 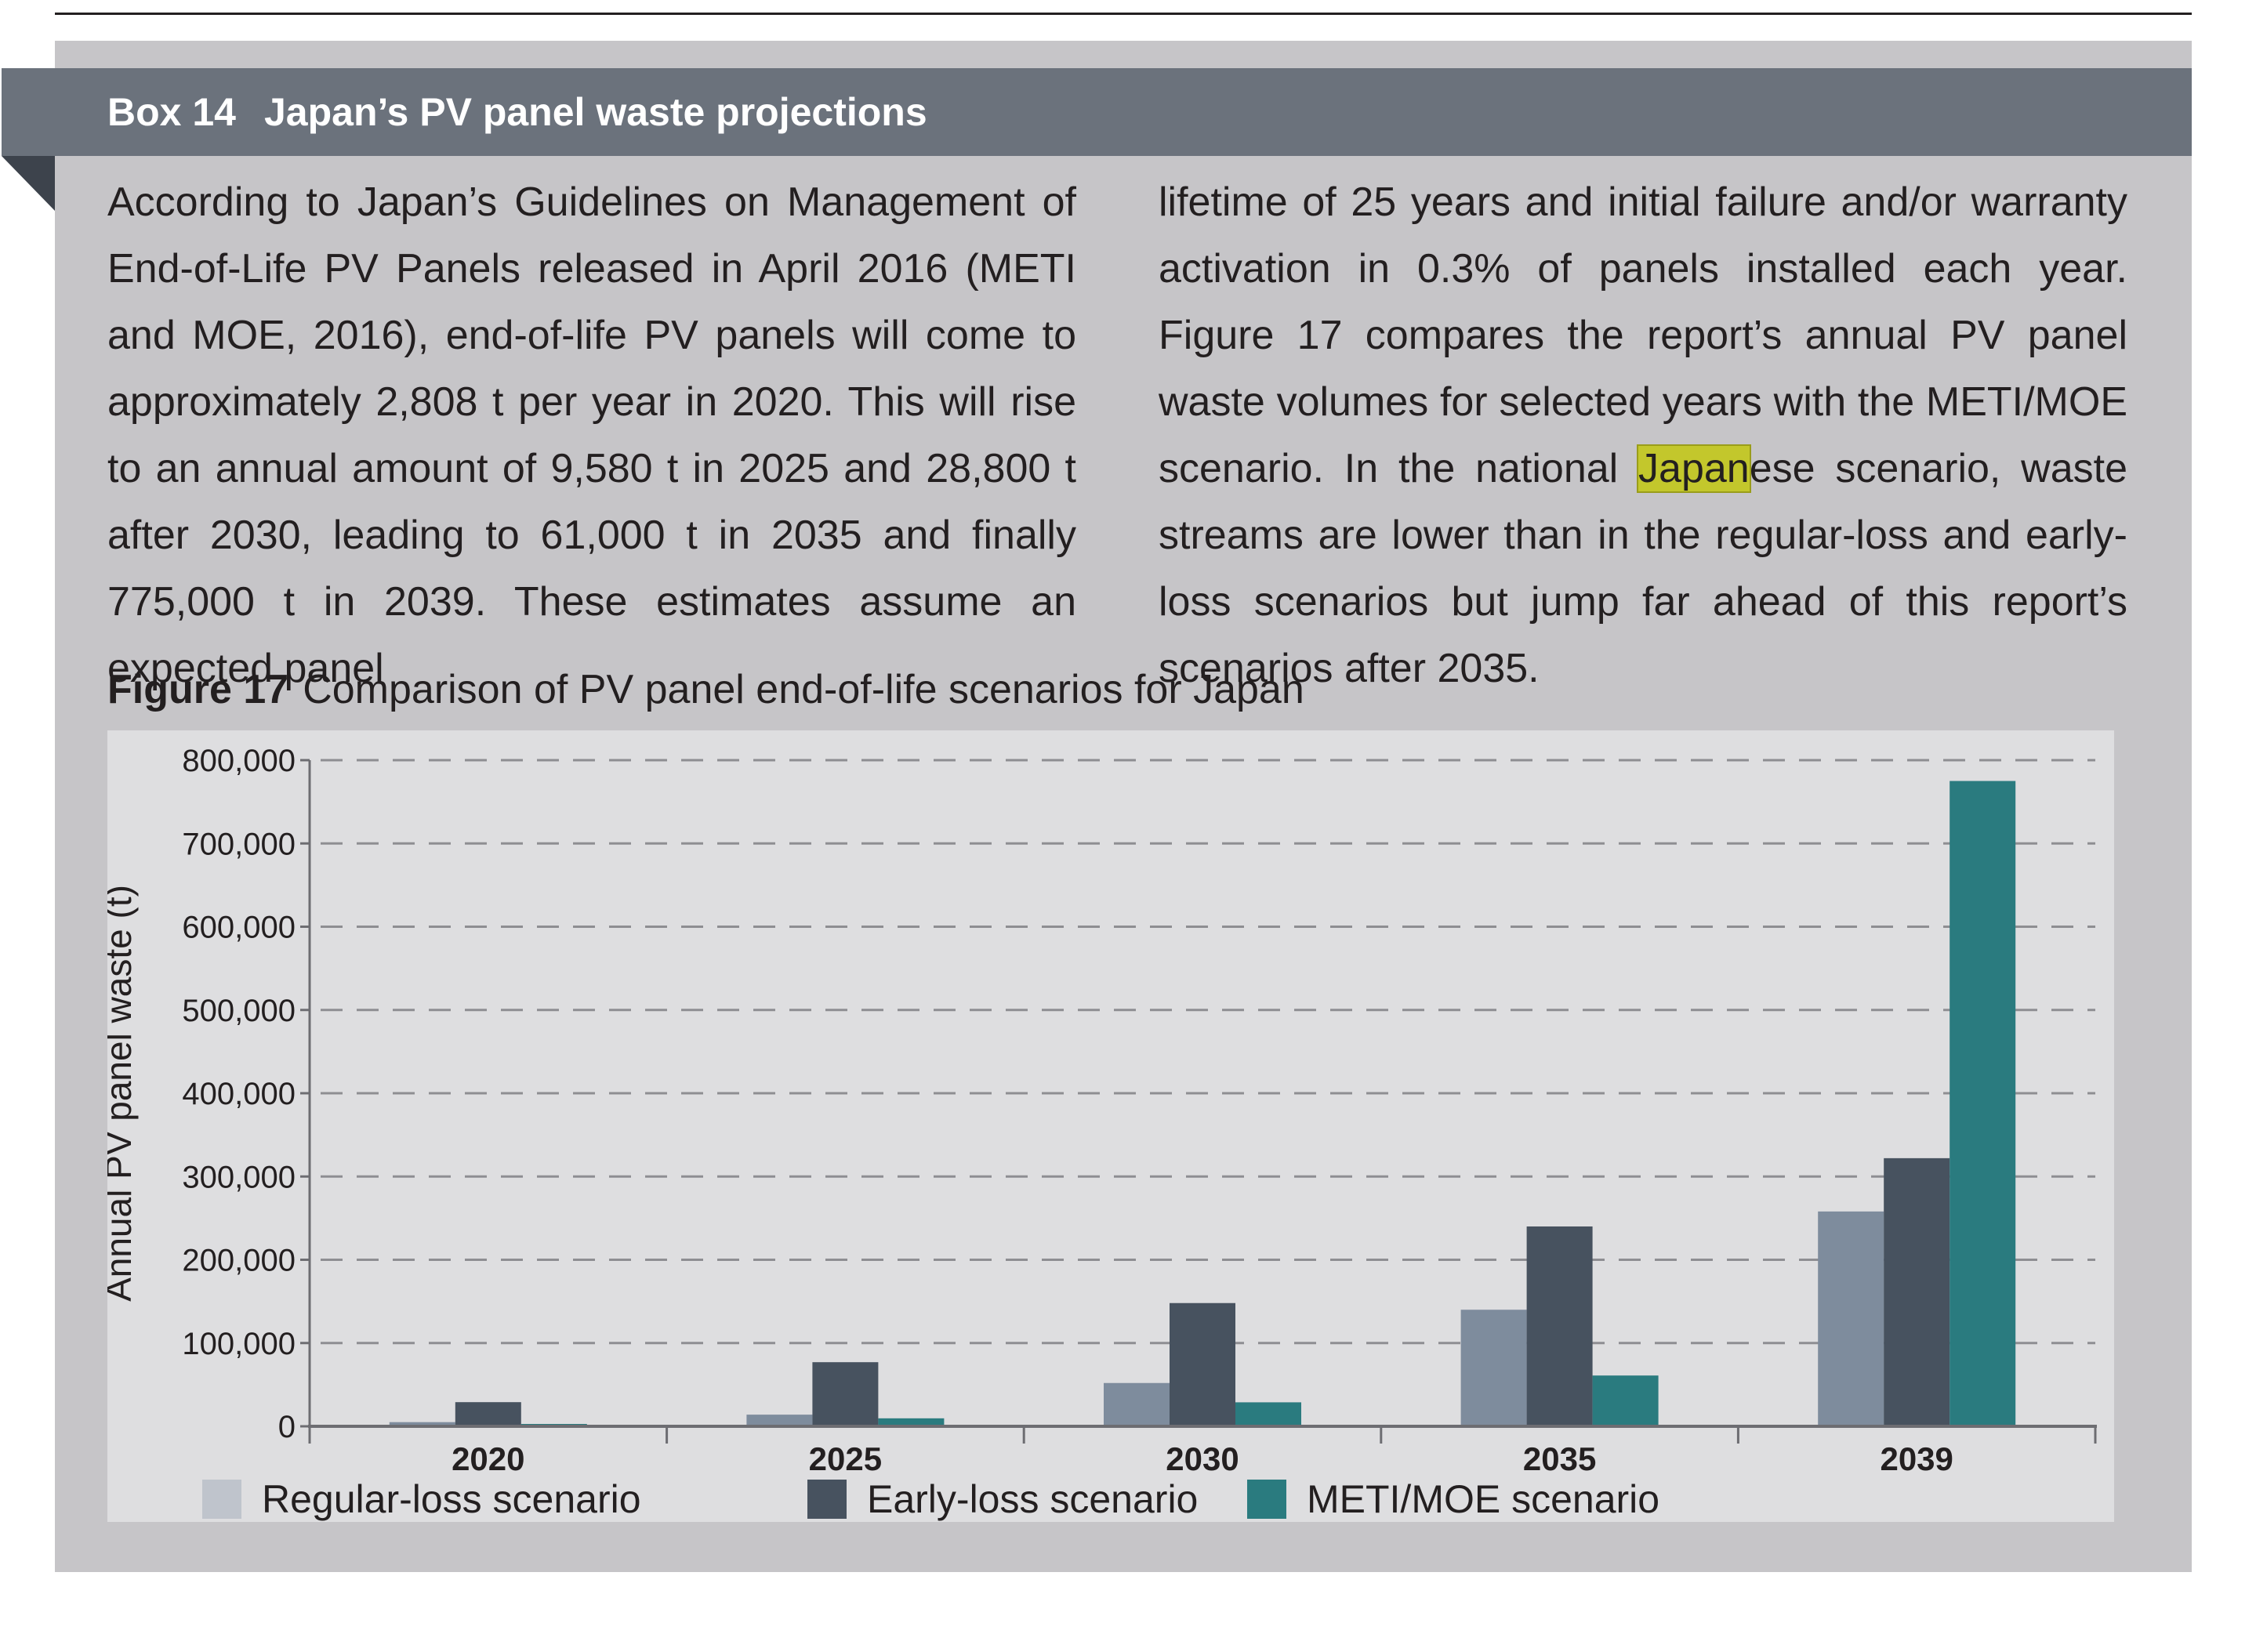 What do you see at coordinates (1560, 1326) in the screenshot?
I see `bar-early-loss-scenario-2035` at bounding box center [1560, 1326].